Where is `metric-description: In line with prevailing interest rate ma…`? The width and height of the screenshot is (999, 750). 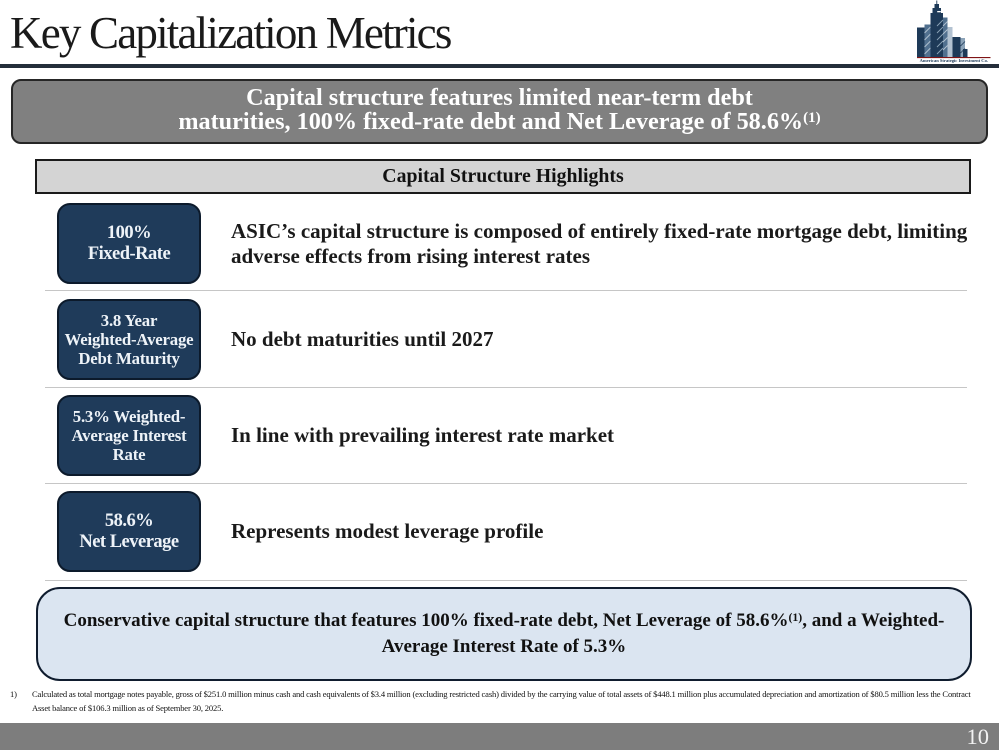
metric-description: In line with prevailing interest rate ma… is located at coordinates (423, 435).